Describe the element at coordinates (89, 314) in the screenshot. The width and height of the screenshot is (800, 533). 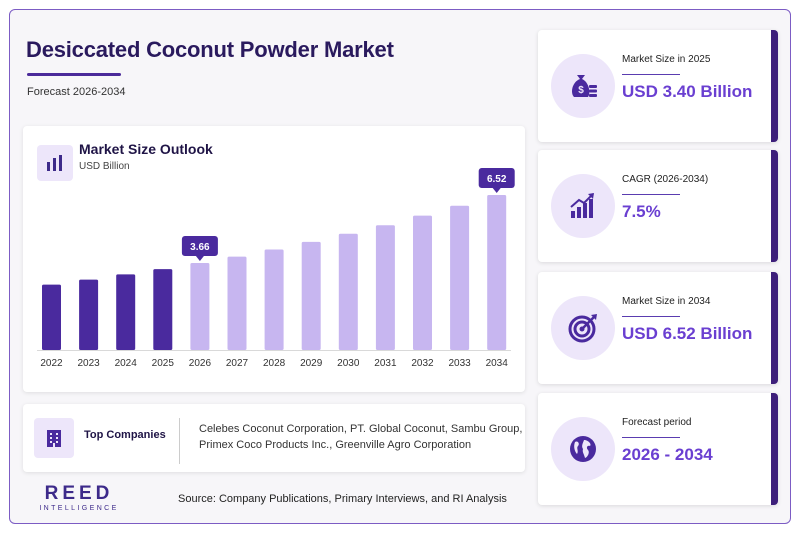
I see `bar-2023` at that location.